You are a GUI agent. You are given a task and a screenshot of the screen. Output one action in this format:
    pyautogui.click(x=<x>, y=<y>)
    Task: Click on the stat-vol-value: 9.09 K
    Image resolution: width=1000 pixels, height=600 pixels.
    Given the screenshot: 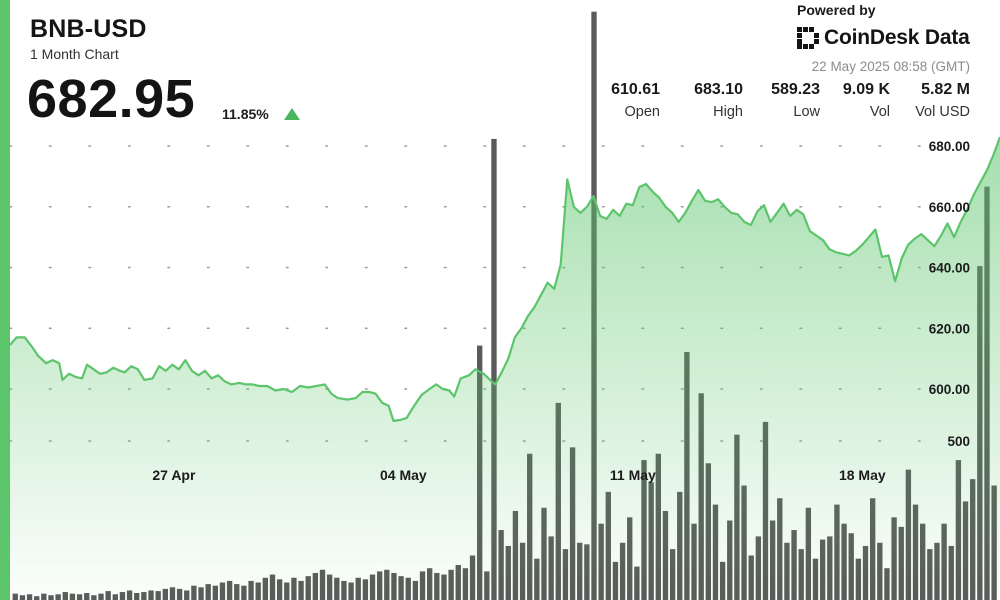 What is the action you would take?
    pyautogui.click(x=866, y=89)
    